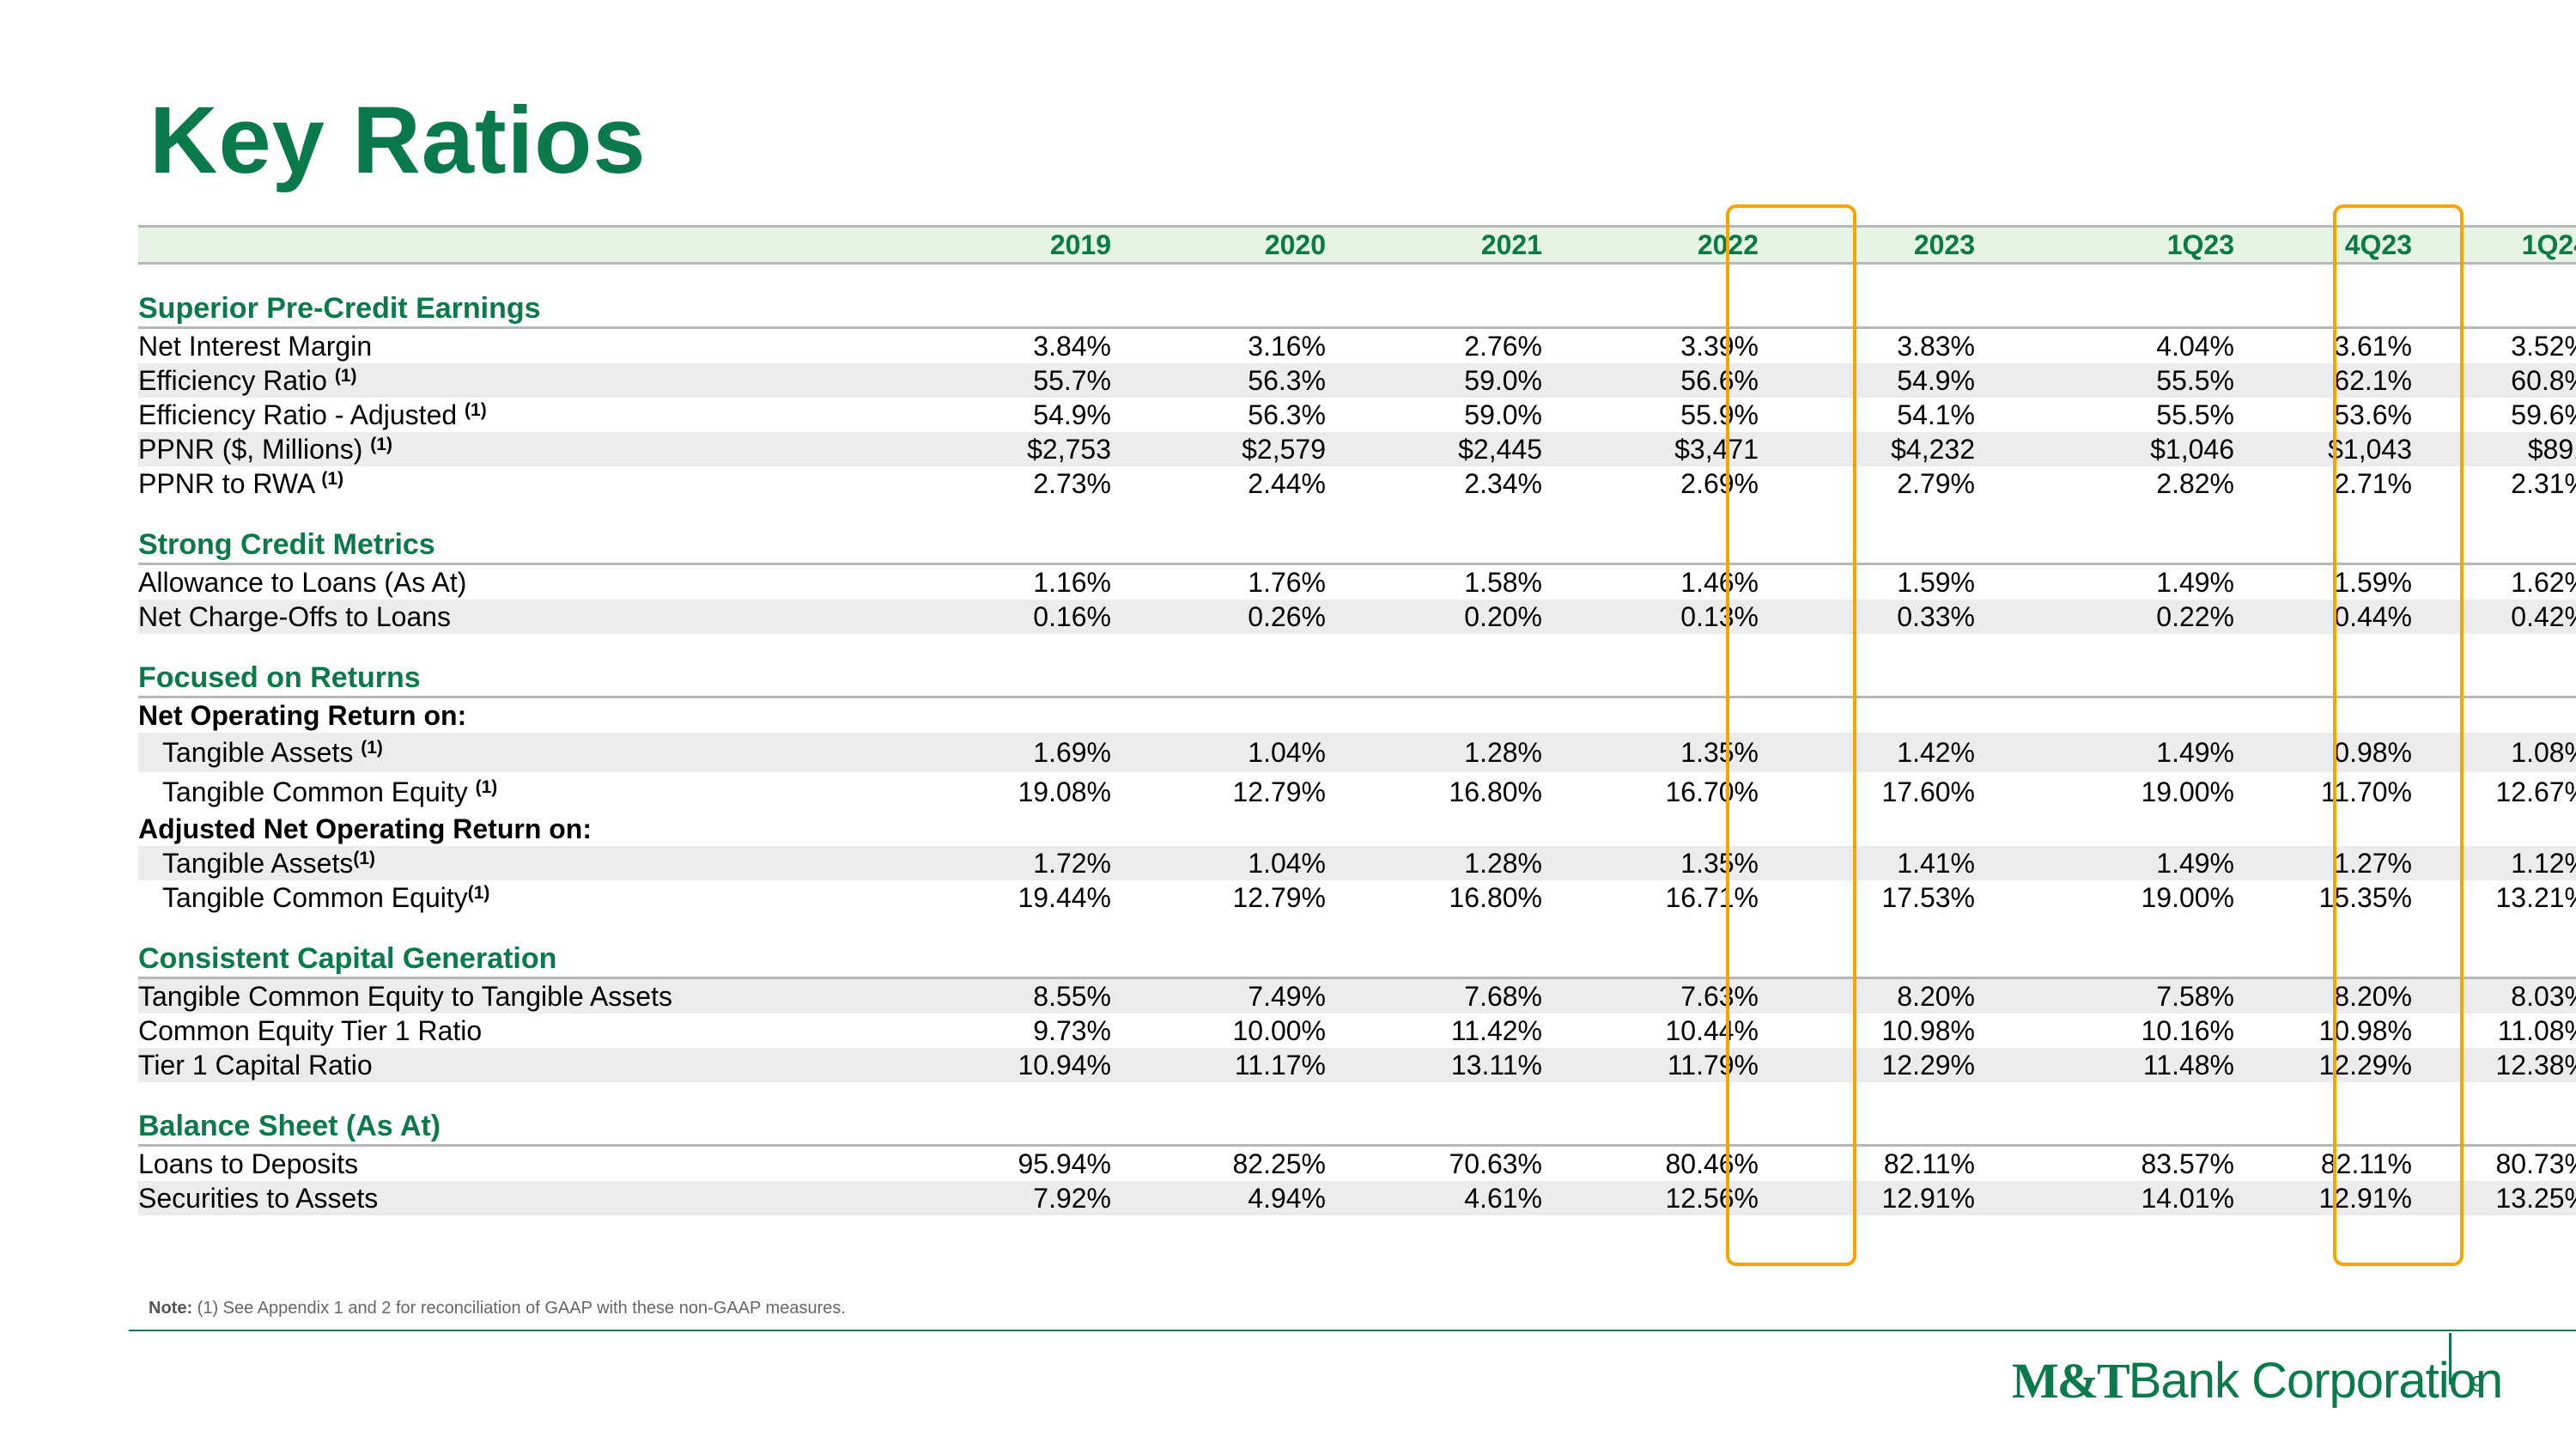 This screenshot has height=1449, width=2576. What do you see at coordinates (1072, 483) in the screenshot?
I see `cell-value: 2.73%` at bounding box center [1072, 483].